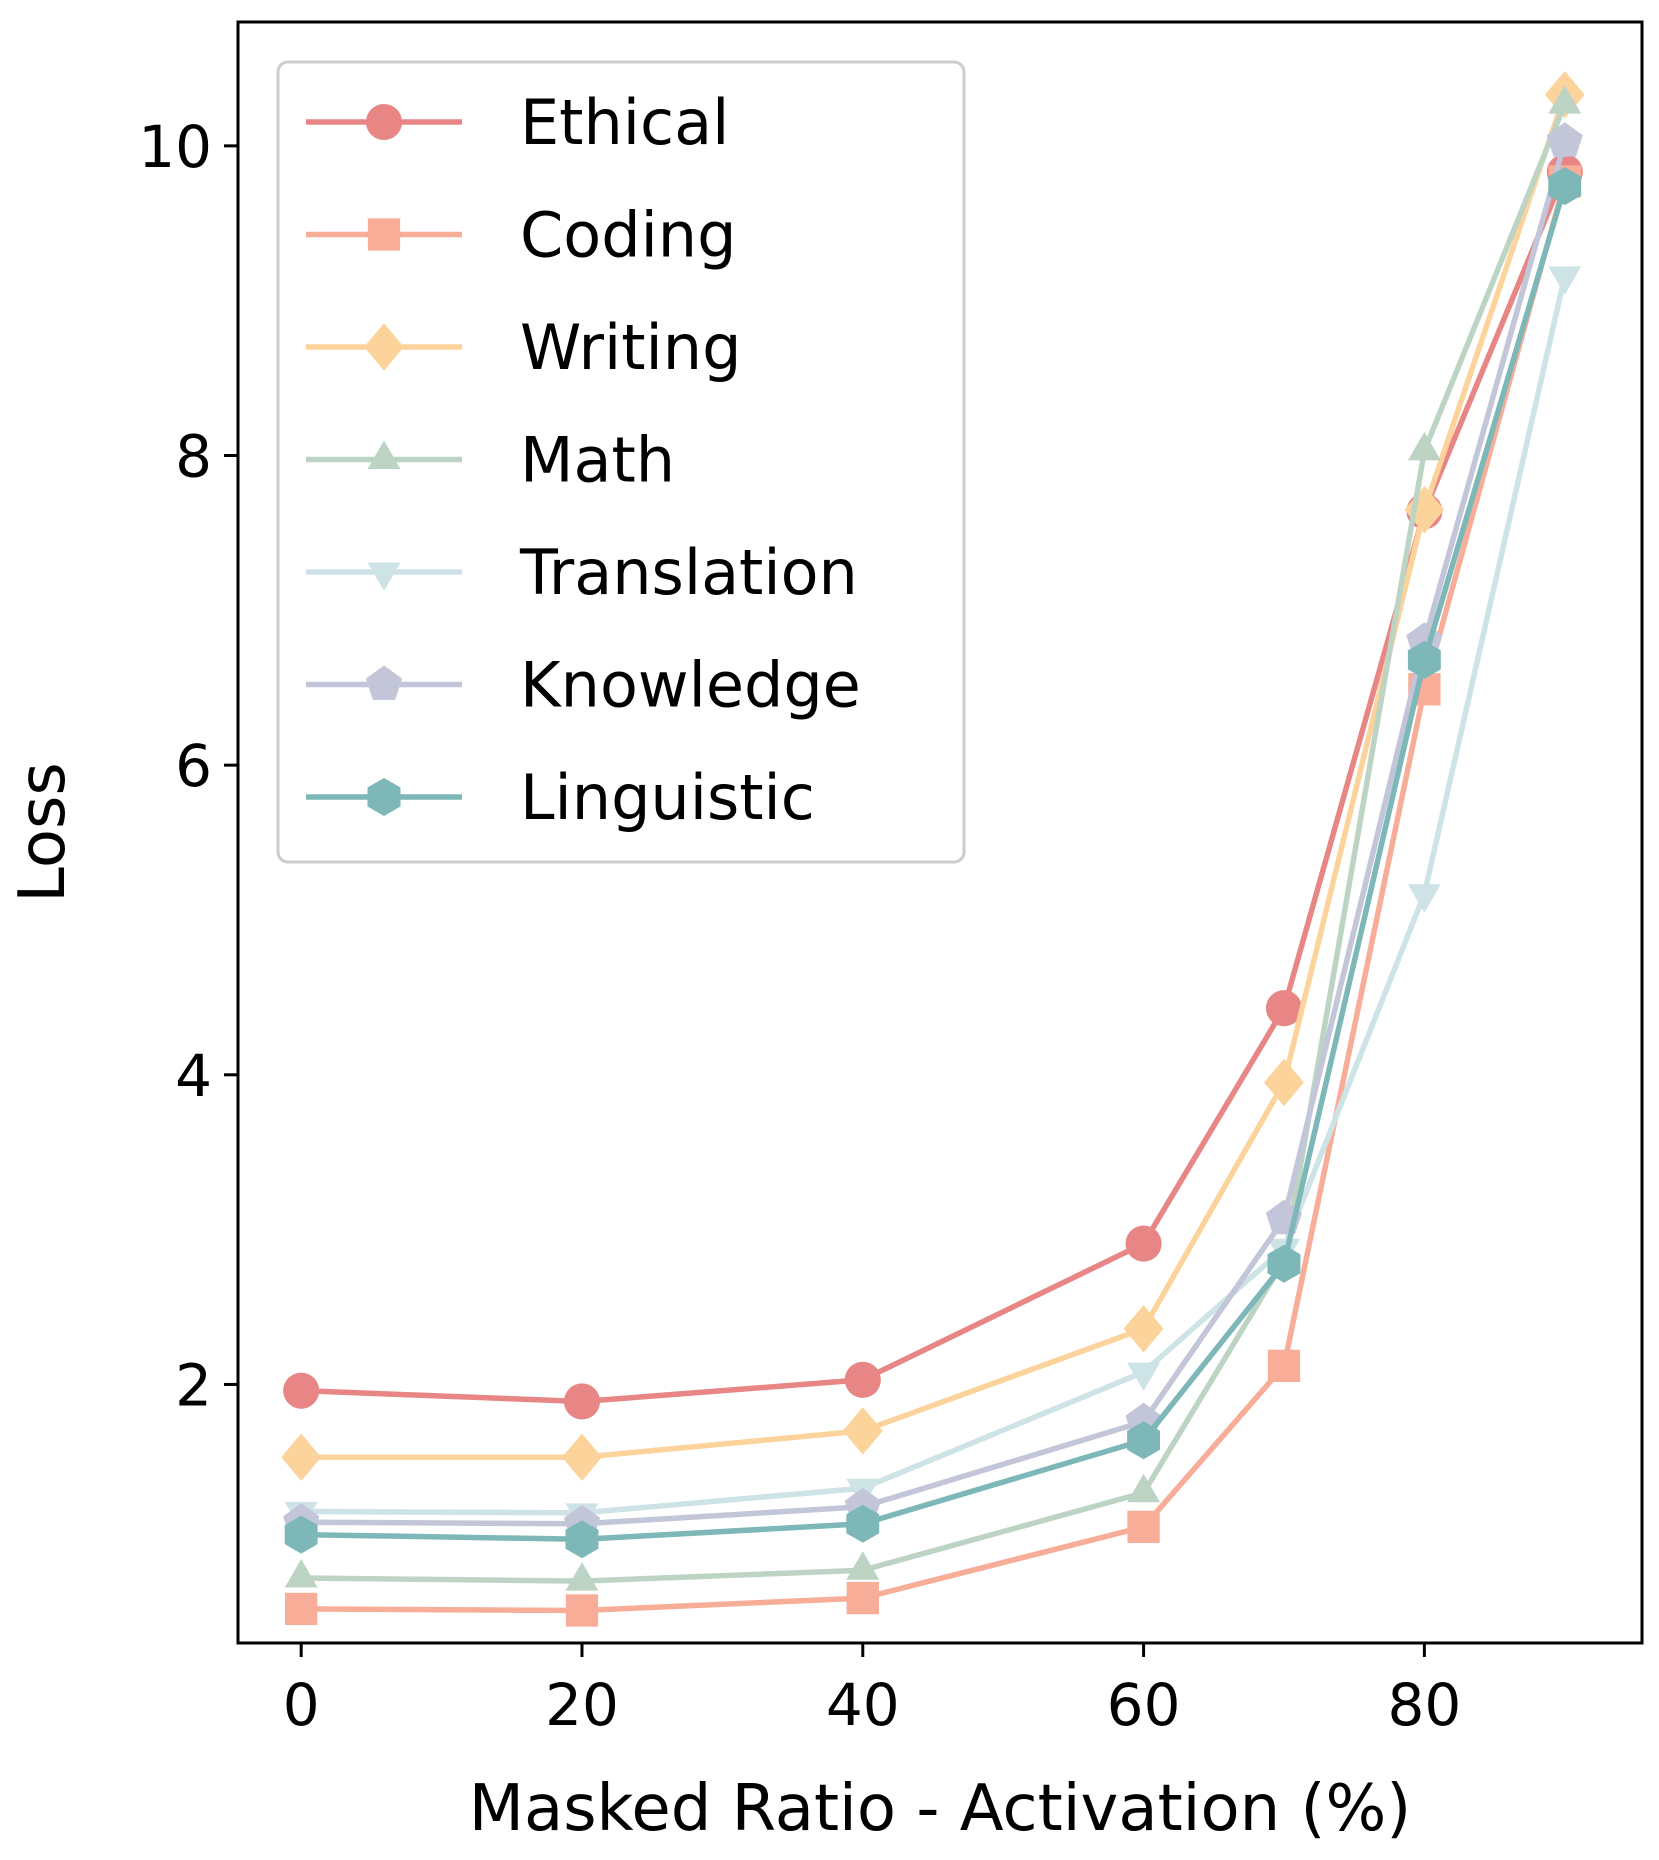  I want to click on x-tick-label: 0, so click(301, 1705).